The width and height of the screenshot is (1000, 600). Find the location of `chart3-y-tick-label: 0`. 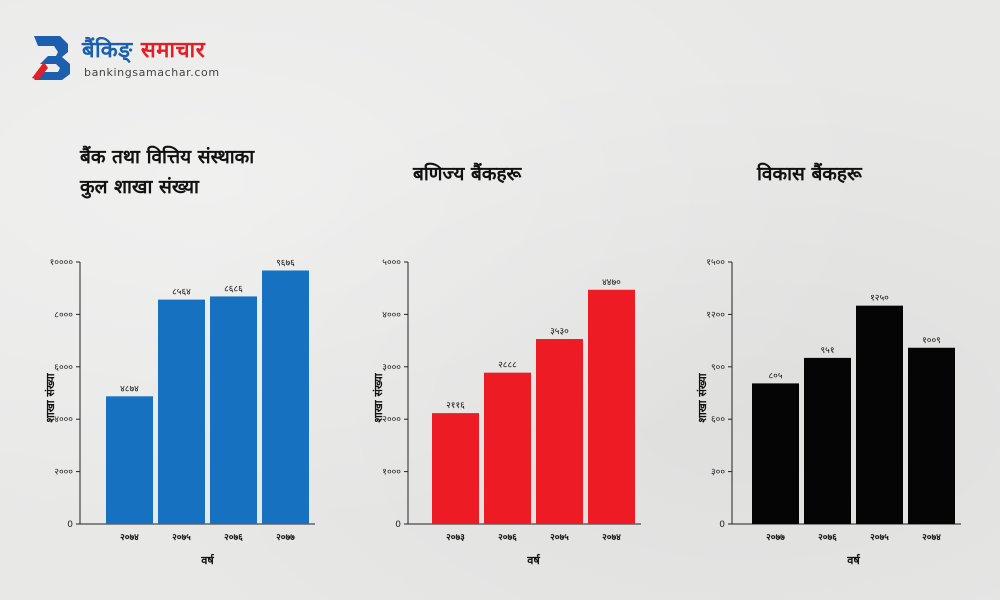

chart3-y-tick-label: 0 is located at coordinates (722, 525).